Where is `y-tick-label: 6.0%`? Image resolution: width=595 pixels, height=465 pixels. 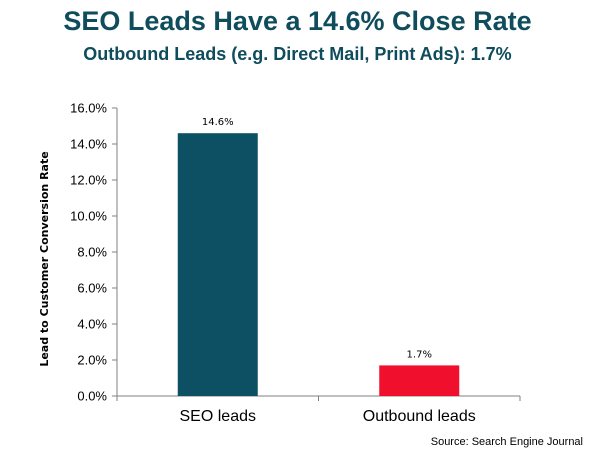
y-tick-label: 6.0% is located at coordinates (92, 288).